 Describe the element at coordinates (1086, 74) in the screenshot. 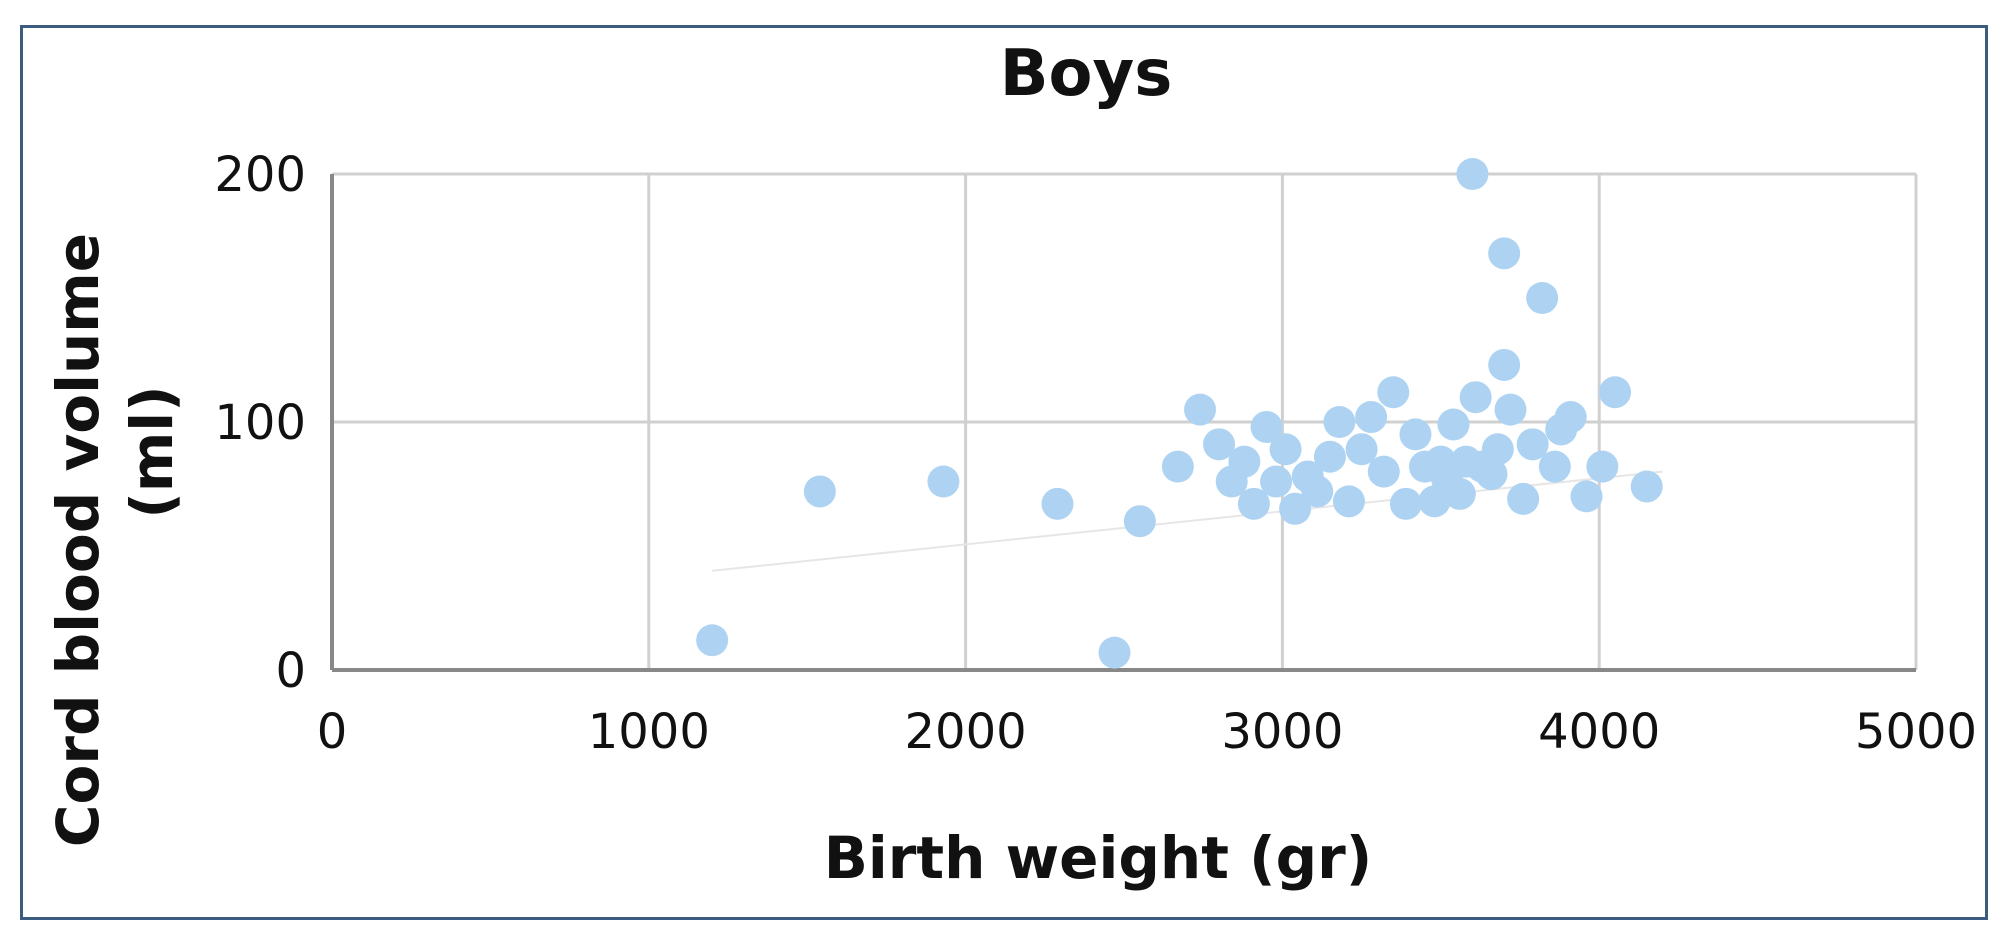

I see `chart-title: Boys` at that location.